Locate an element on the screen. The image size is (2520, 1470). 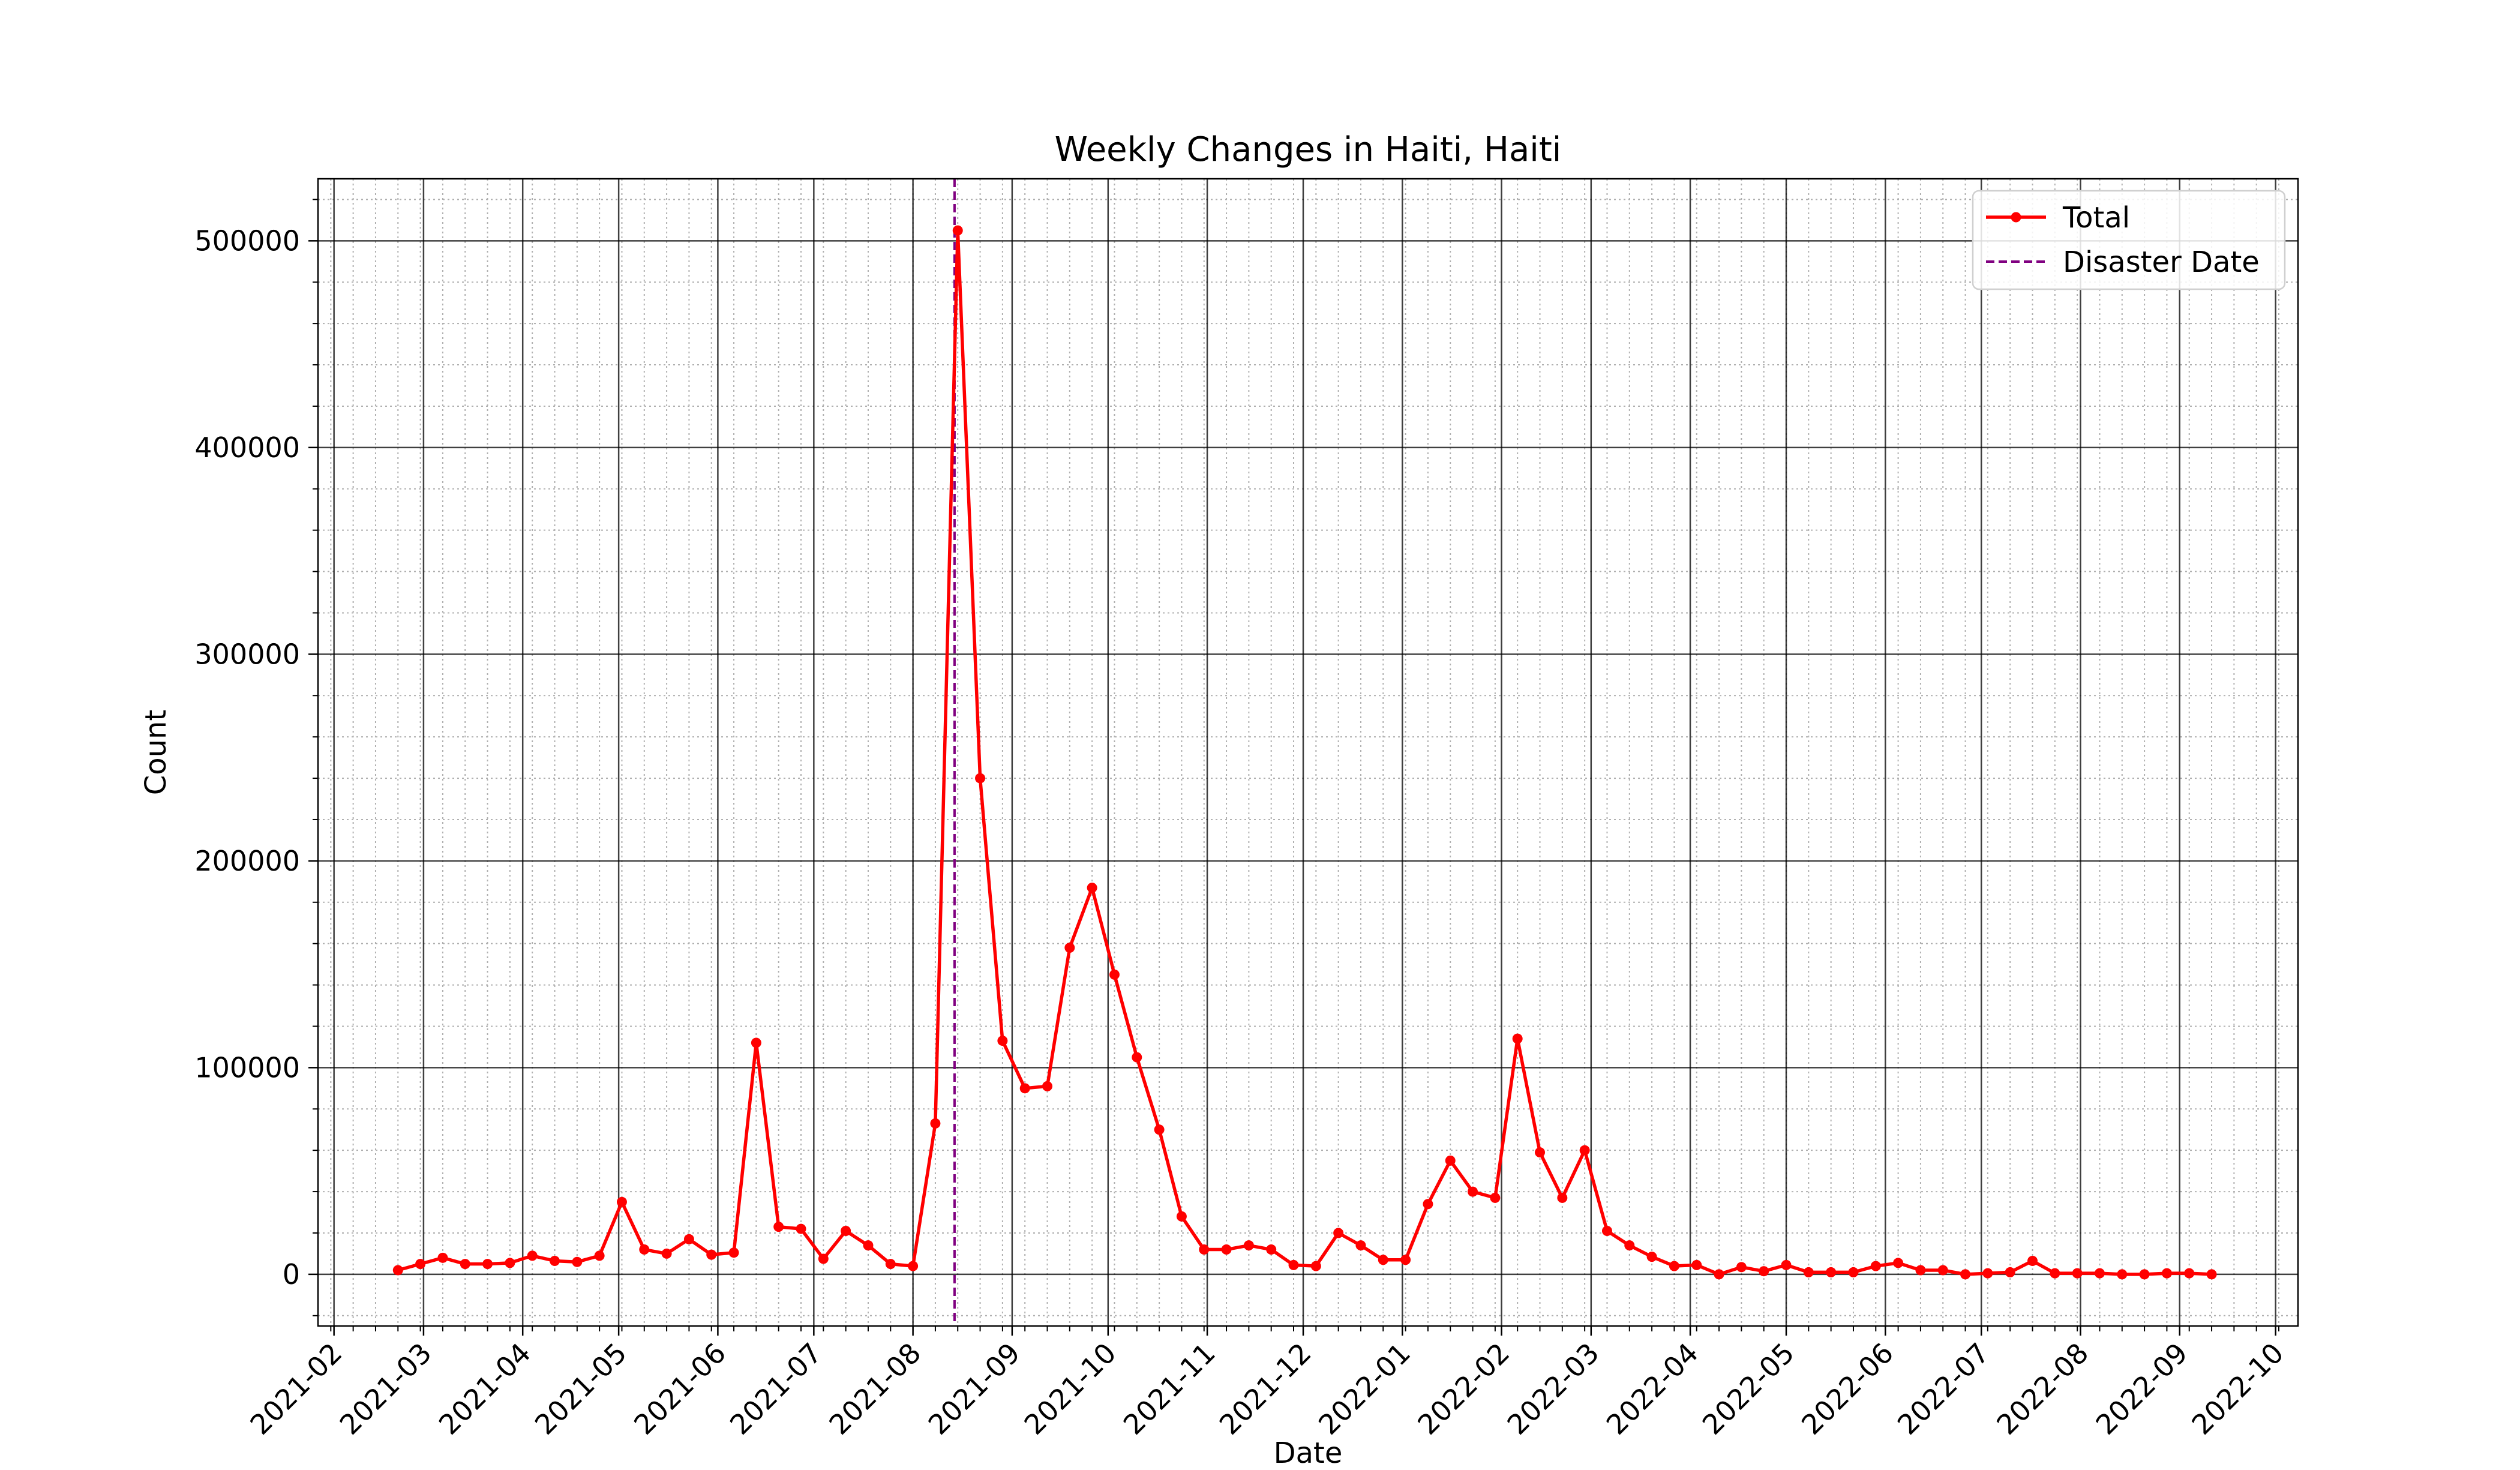
legend-marker-total is located at coordinates (2016, 217).